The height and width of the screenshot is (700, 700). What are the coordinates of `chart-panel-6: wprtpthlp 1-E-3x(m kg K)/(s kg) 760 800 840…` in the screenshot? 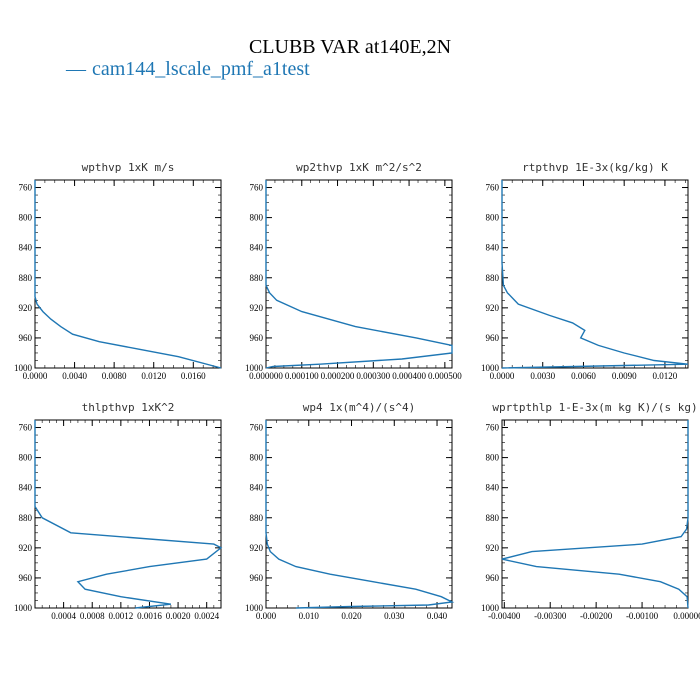 It's located at (590, 511).